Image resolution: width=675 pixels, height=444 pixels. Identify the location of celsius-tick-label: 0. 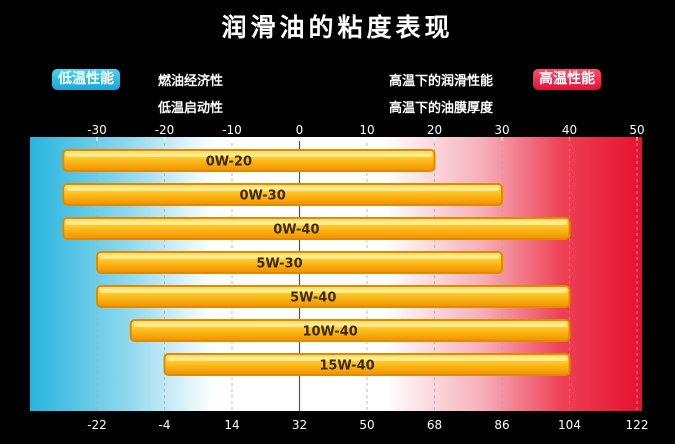
(300, 130).